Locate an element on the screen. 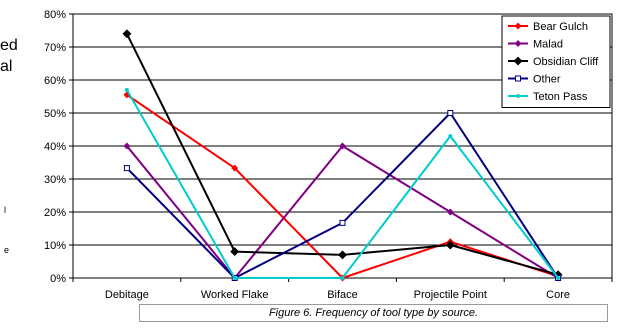 This screenshot has height=333, width=619. legend-item: Teton Pass is located at coordinates (548, 97).